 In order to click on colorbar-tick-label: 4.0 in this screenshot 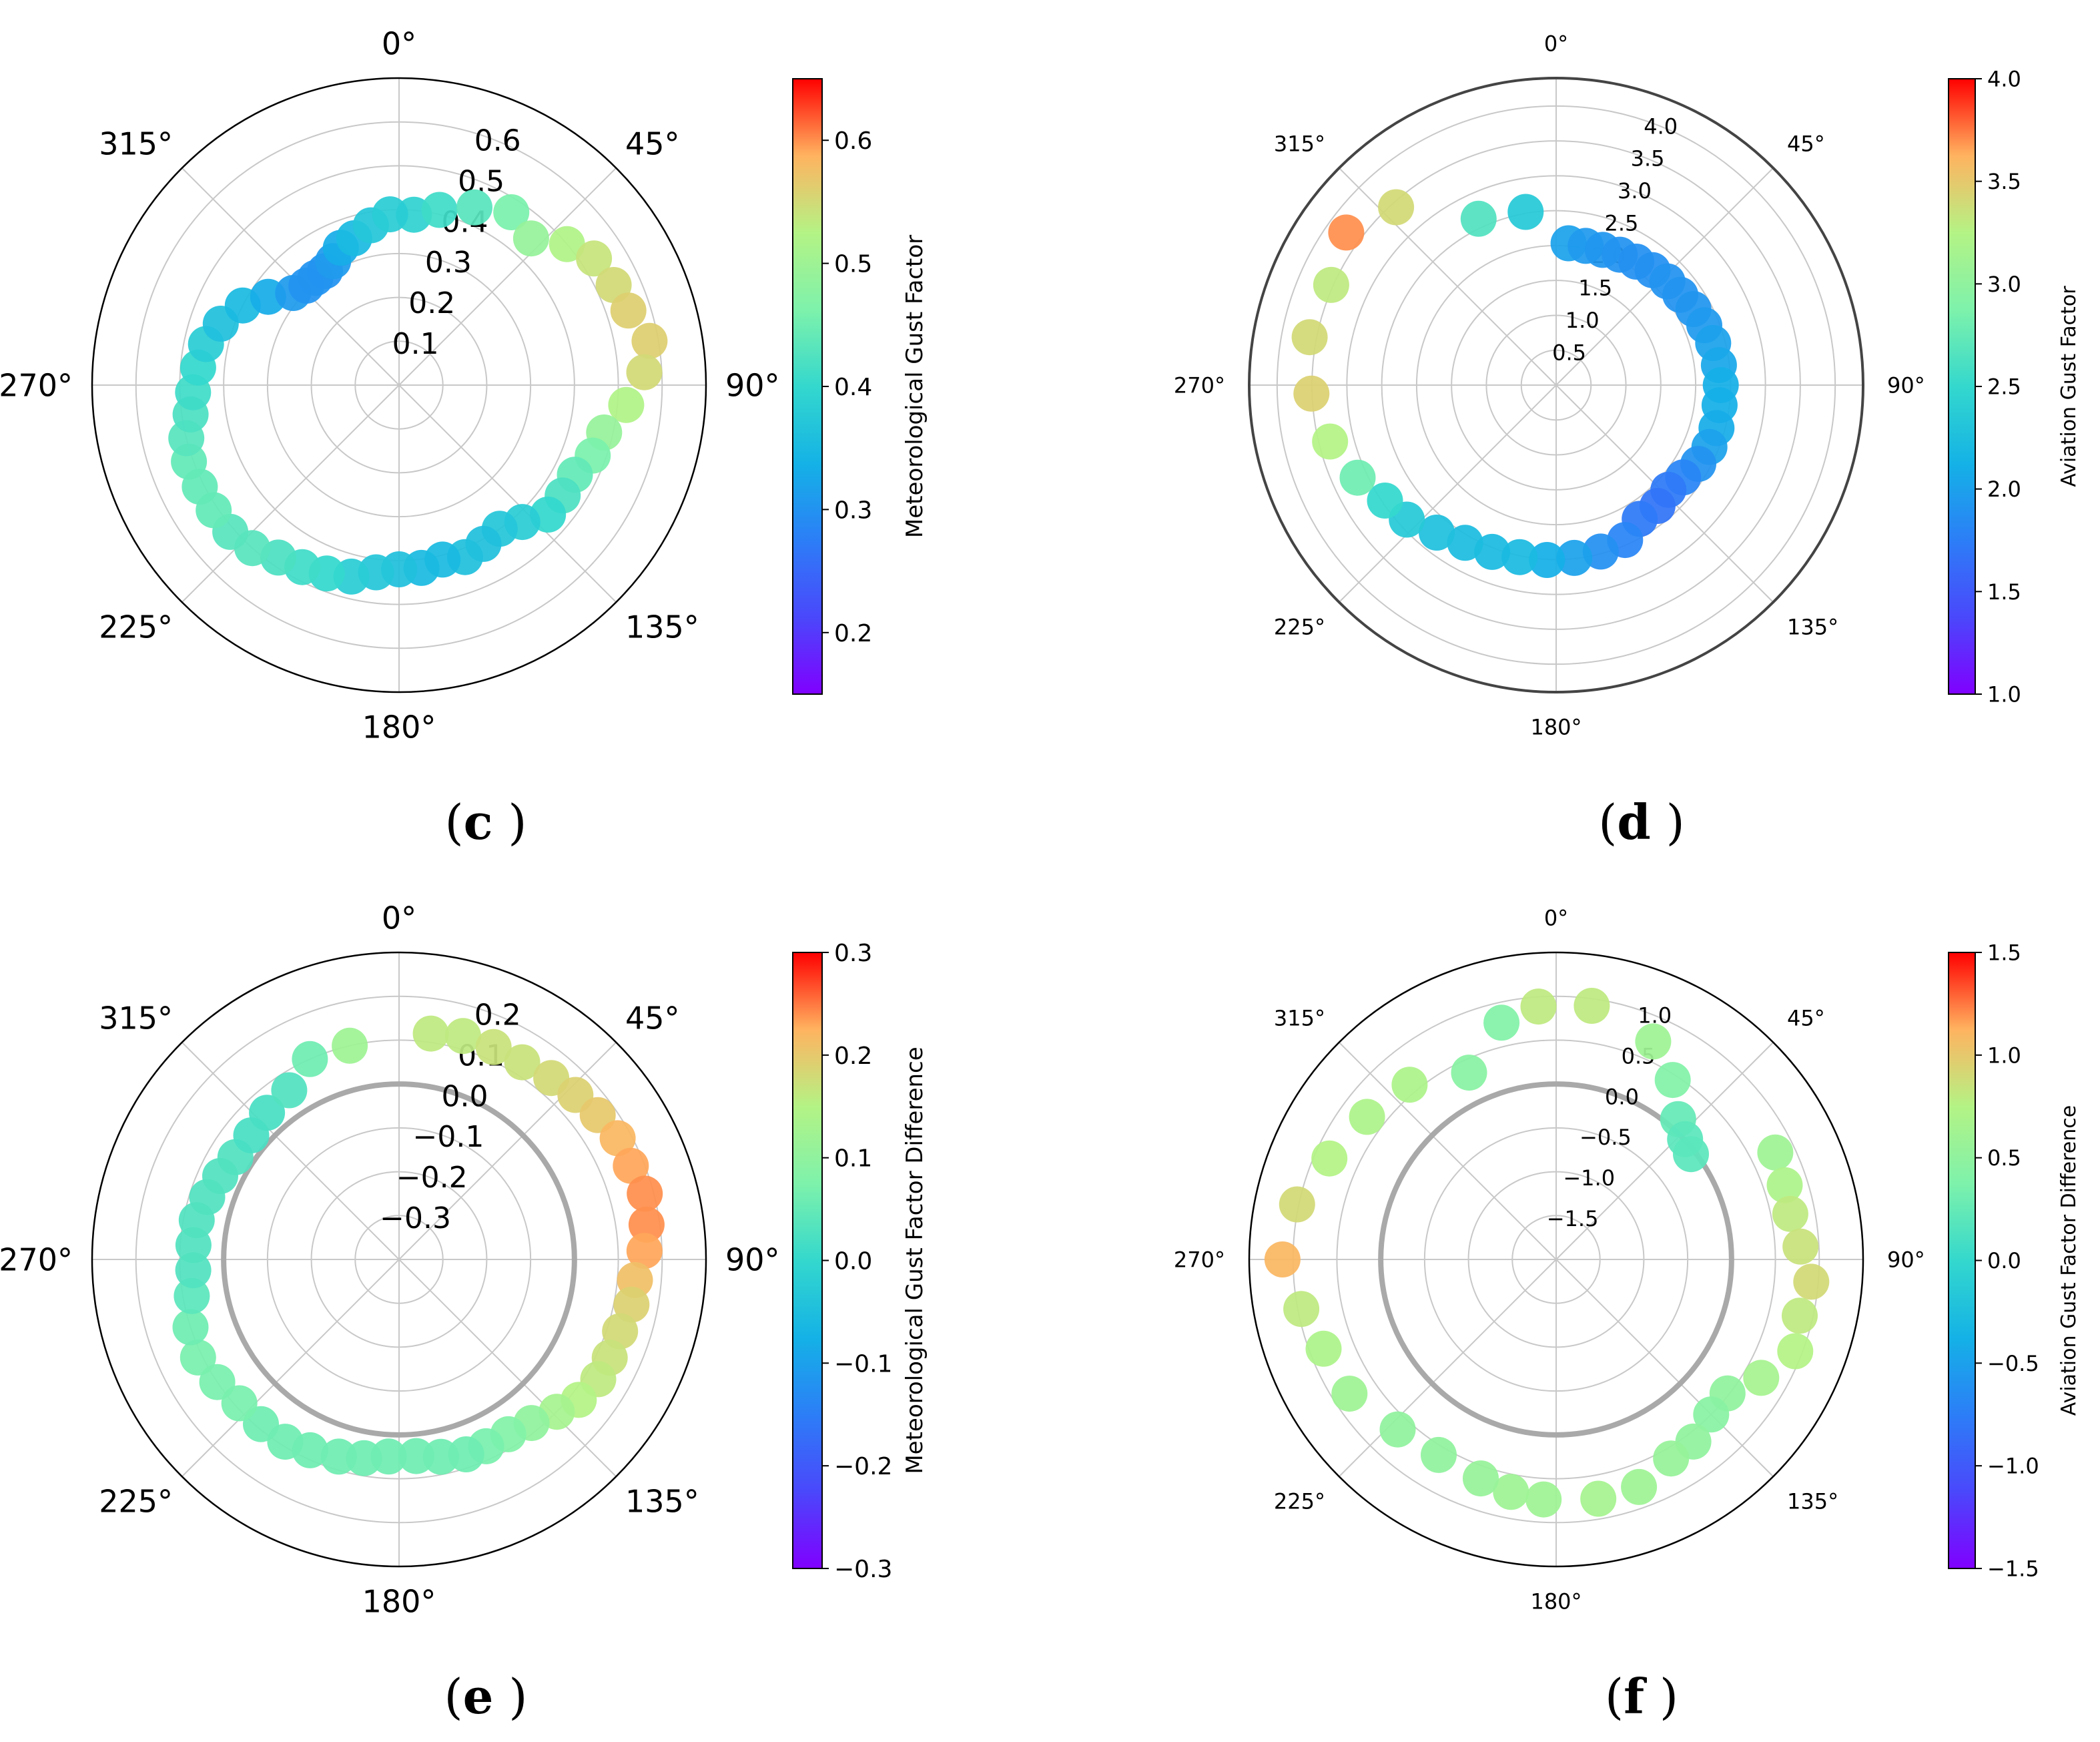, I will do `click(2004, 80)`.